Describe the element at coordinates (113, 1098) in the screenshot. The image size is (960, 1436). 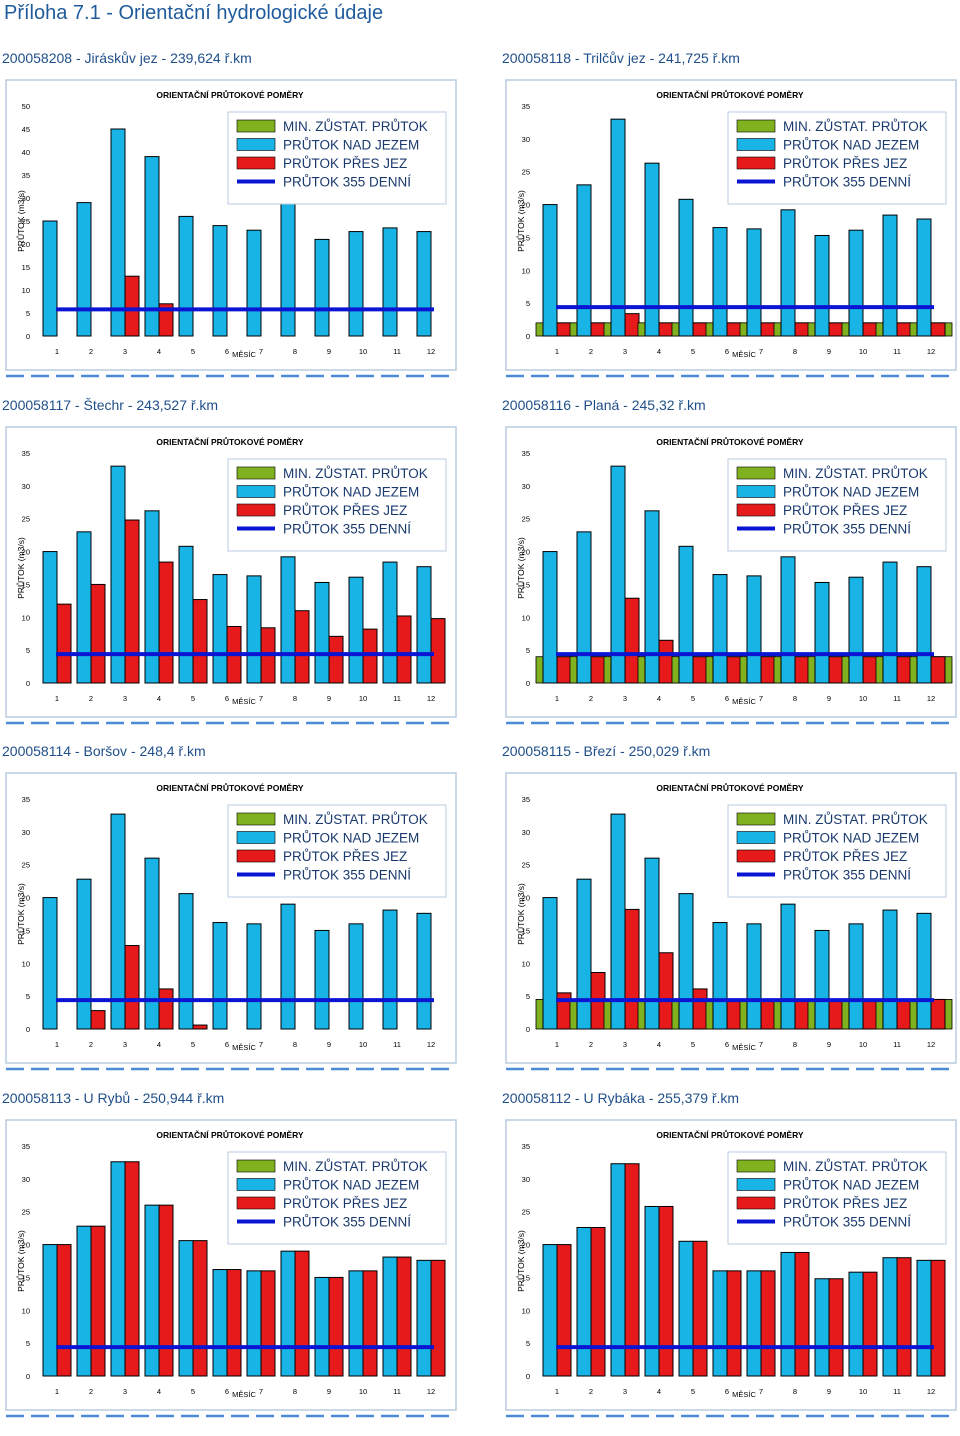
I see `station-title: 200058113 - U Rybů - 250,944 ř.km` at that location.